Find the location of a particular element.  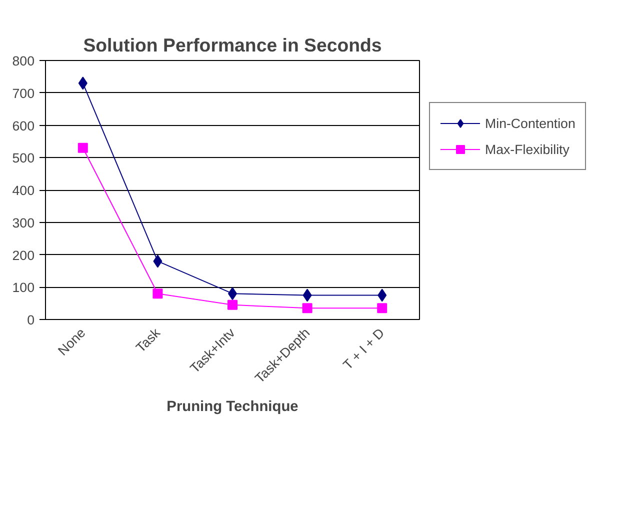

y-tick-label: 300 is located at coordinates (23, 222).